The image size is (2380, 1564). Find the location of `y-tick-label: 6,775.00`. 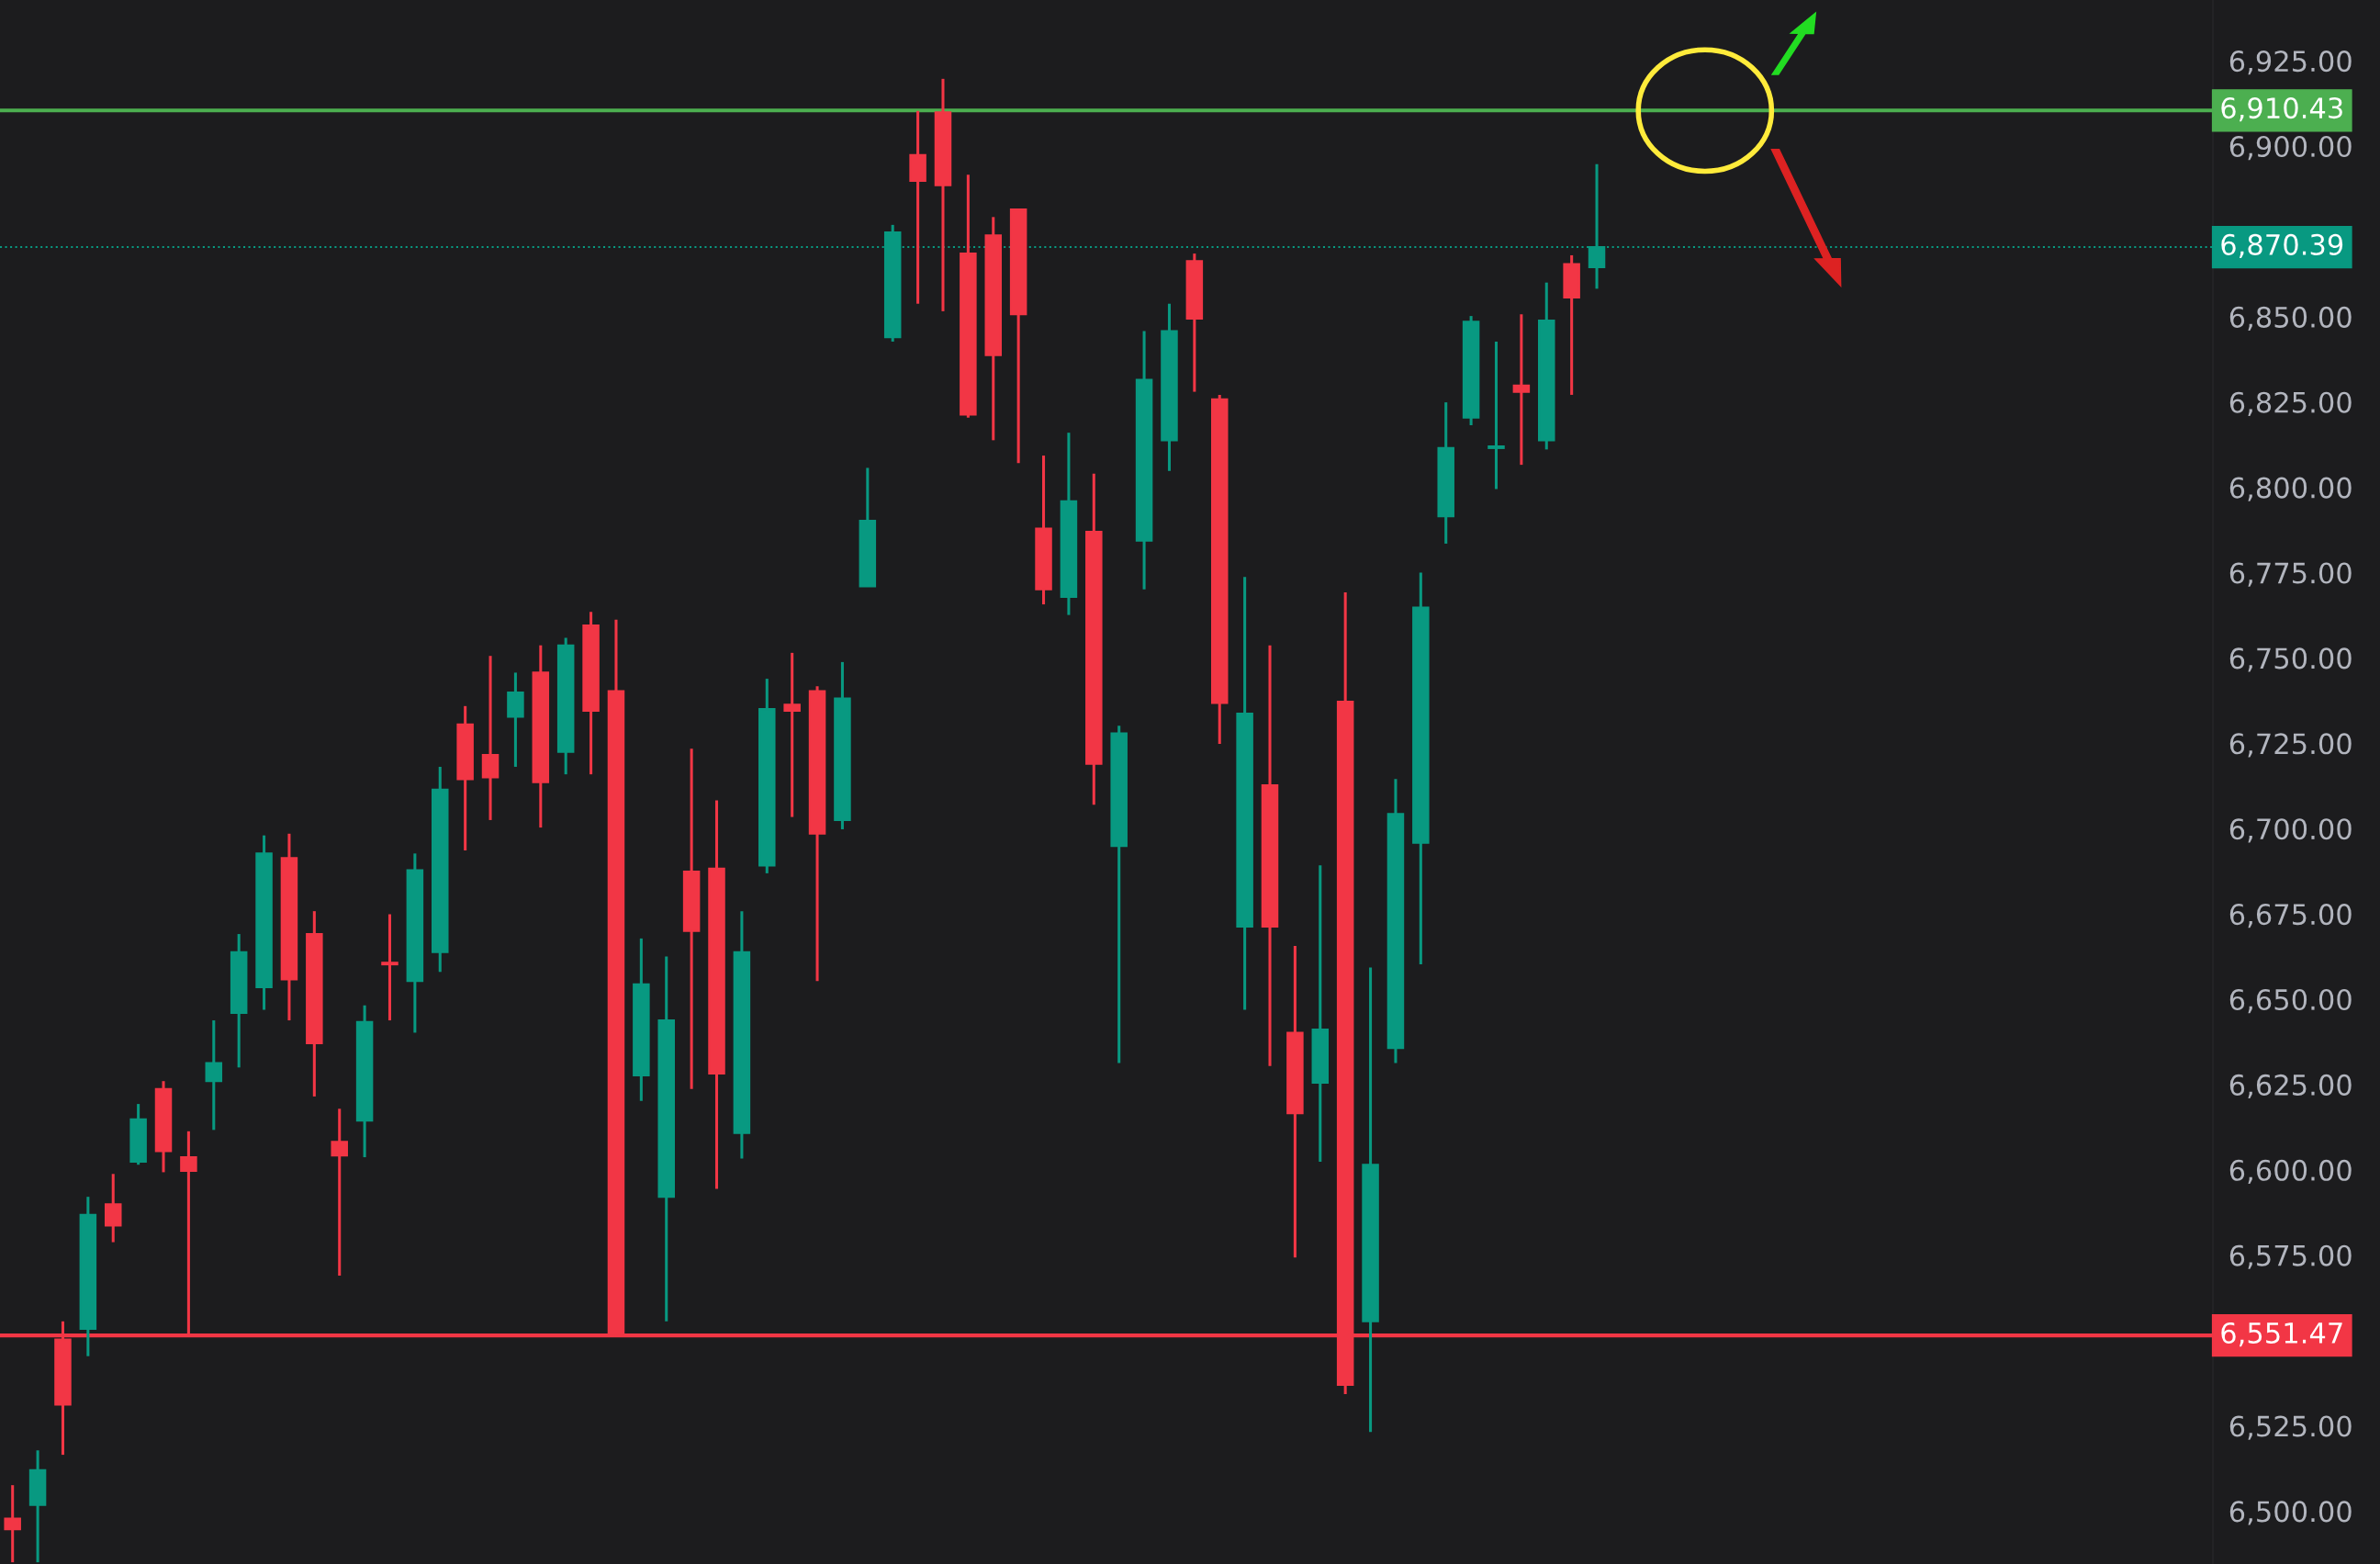

y-tick-label: 6,775.00 is located at coordinates (2290, 575).